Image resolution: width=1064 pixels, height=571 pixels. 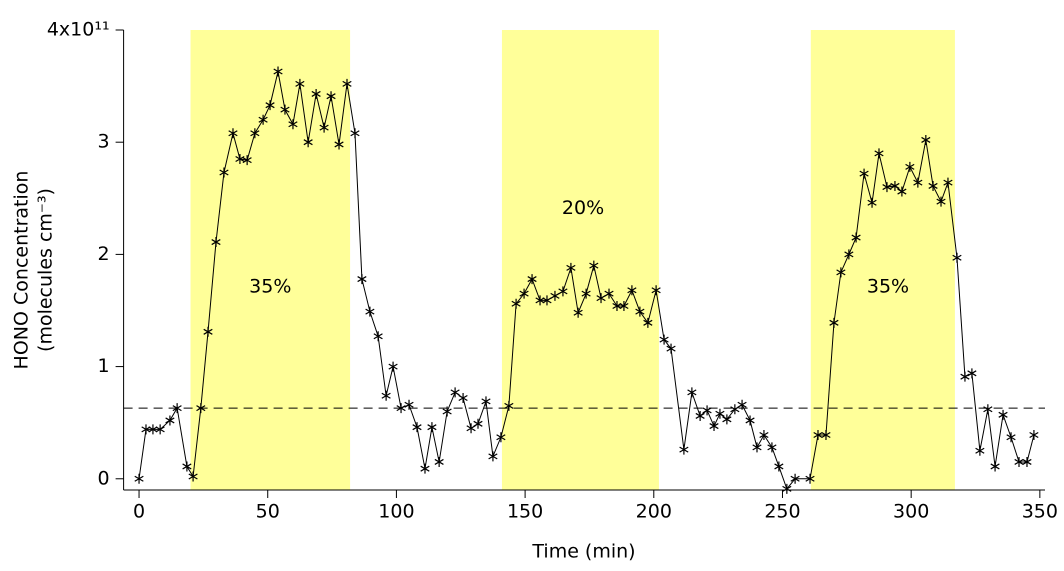 I want to click on y-tick-label: 2, so click(x=104, y=254).